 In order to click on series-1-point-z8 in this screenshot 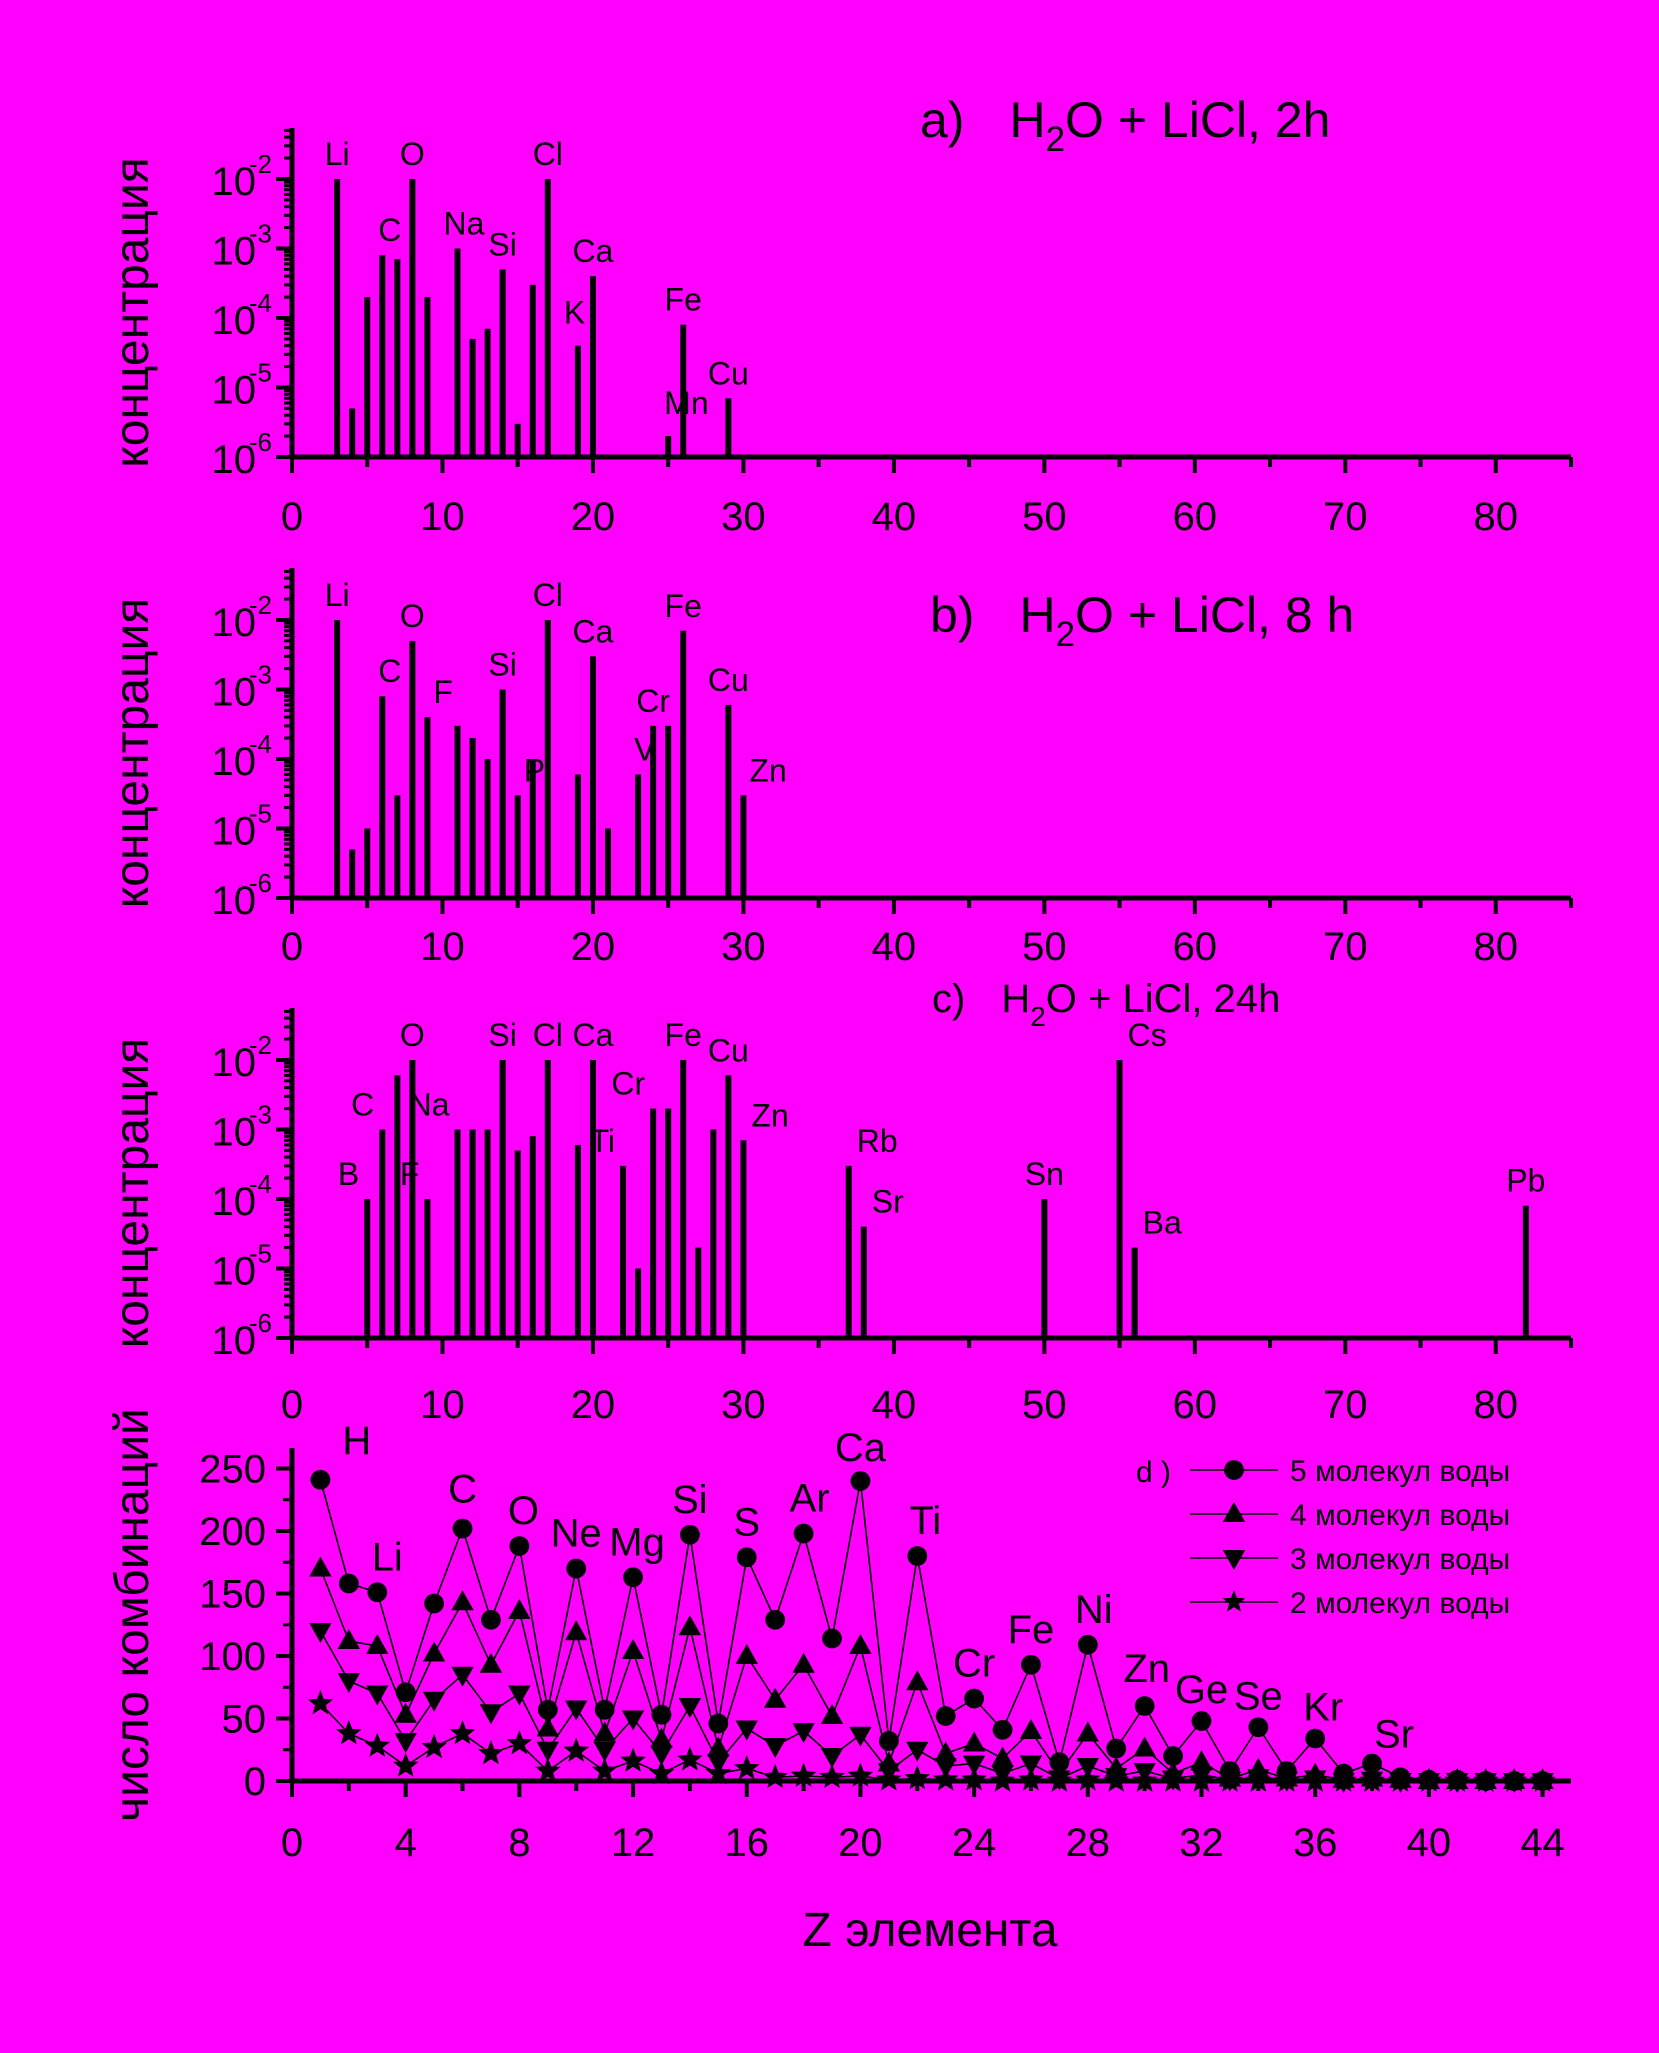, I will do `click(519, 1546)`.